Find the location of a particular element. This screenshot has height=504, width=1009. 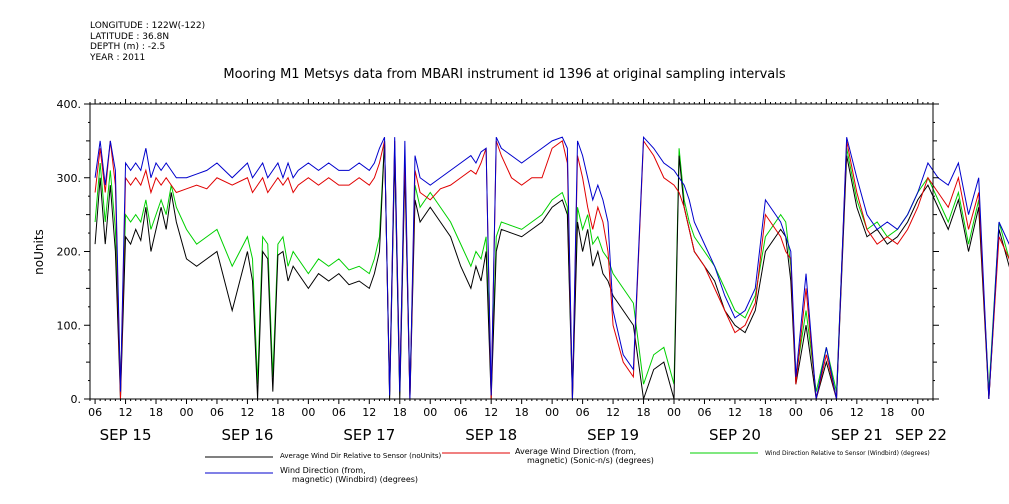

x-day-label: SEP 22 is located at coordinates (921, 435).